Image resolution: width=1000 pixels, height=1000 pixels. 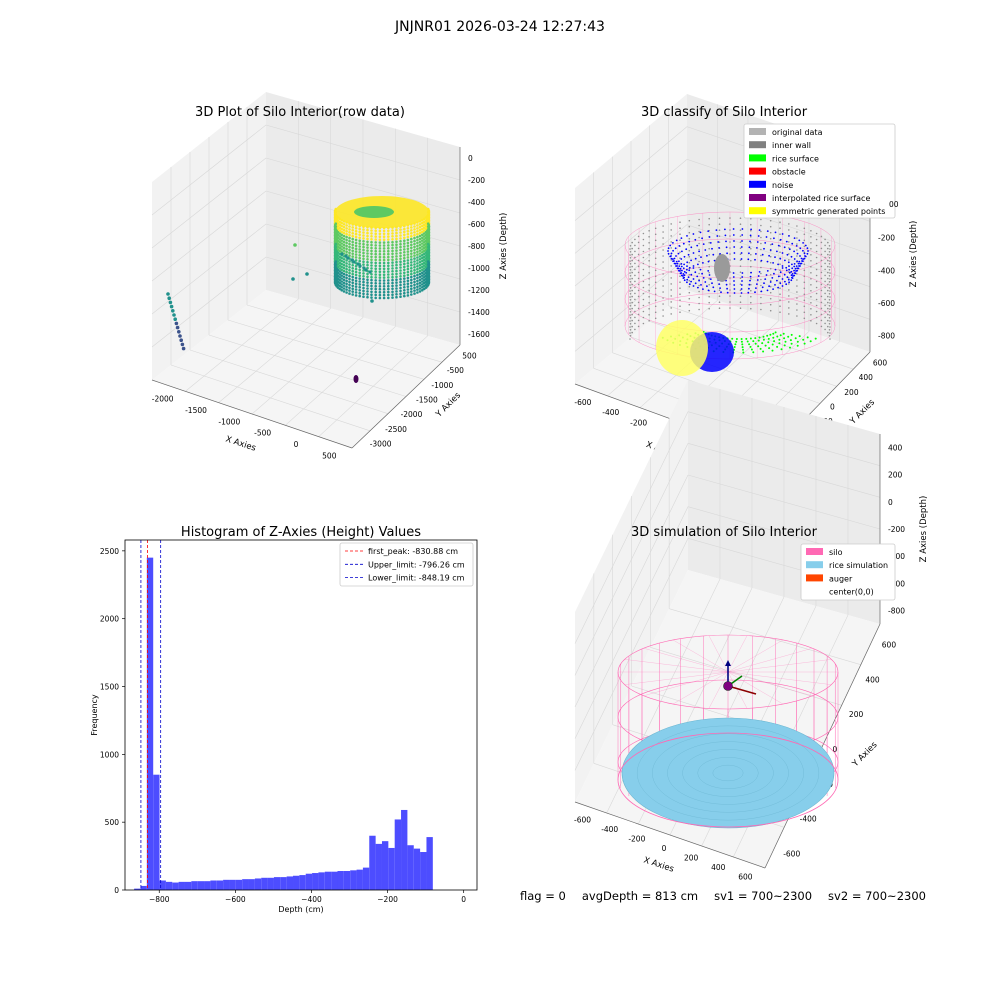 I want to click on x-tick-label: 0, so click(x=664, y=848).